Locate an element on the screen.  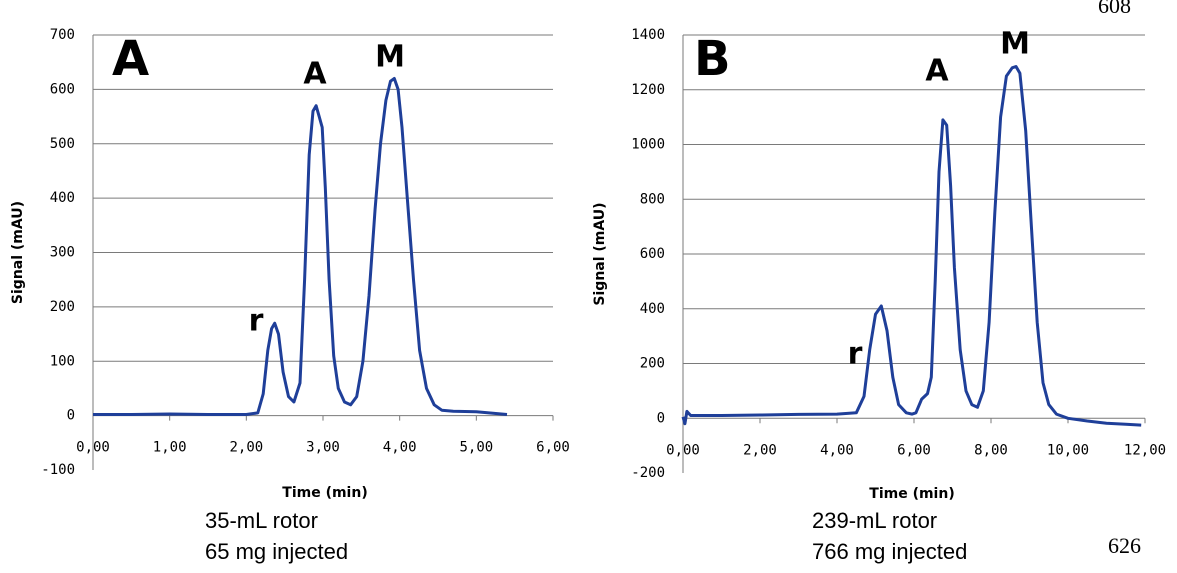
caption: 239-mL rotor is located at coordinates (874, 520).